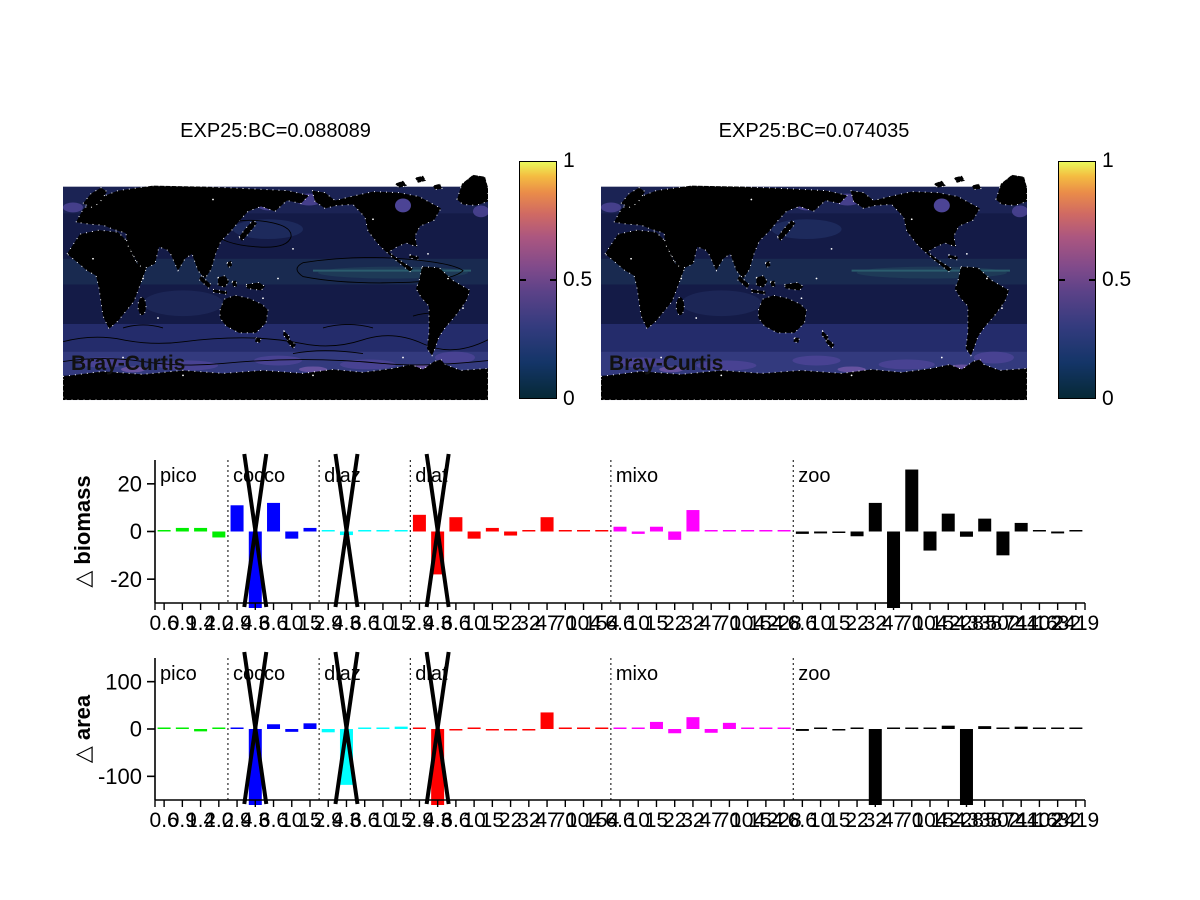  What do you see at coordinates (192, 232) in the screenshot?
I see `land-eurasia` at bounding box center [192, 232].